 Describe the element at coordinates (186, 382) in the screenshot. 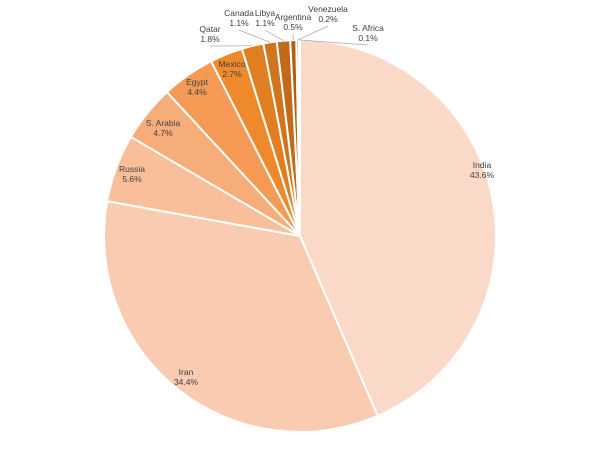

I see `slice-label-value: 34.4%` at that location.